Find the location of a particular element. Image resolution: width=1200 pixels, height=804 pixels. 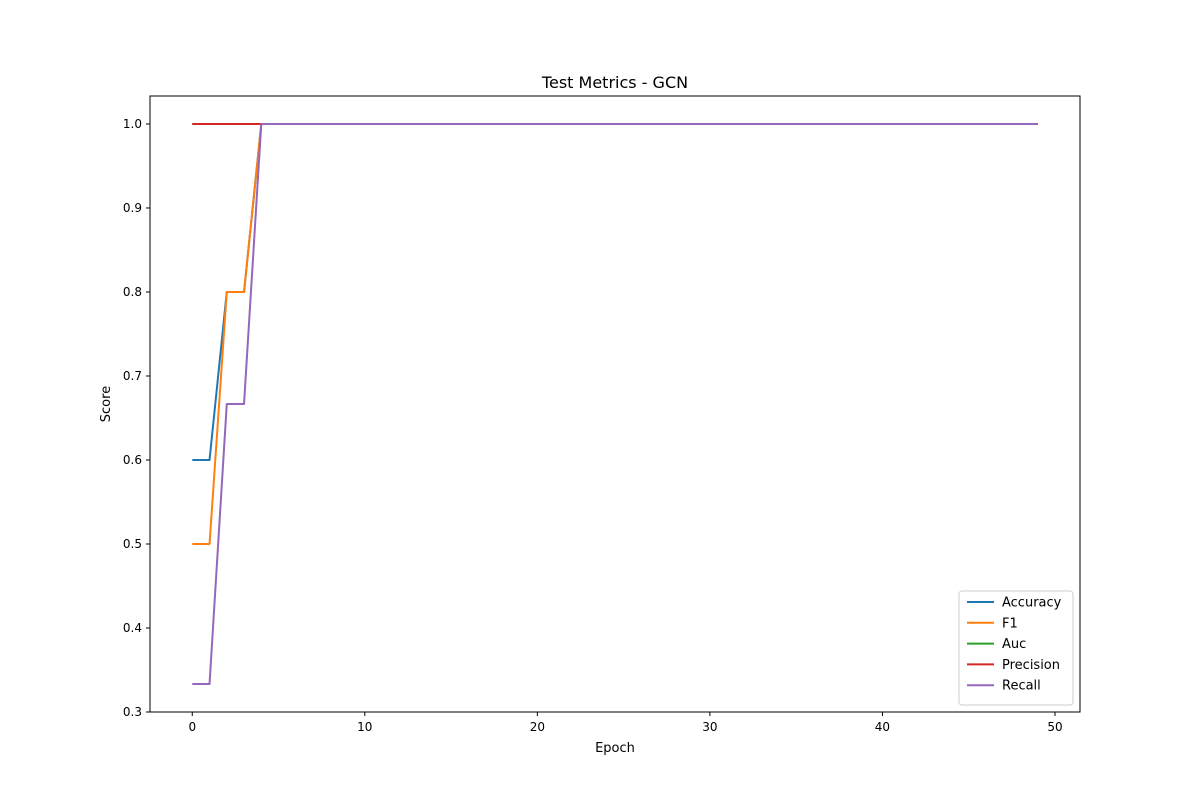

y-tick-label: 0.7 is located at coordinates (132, 376).